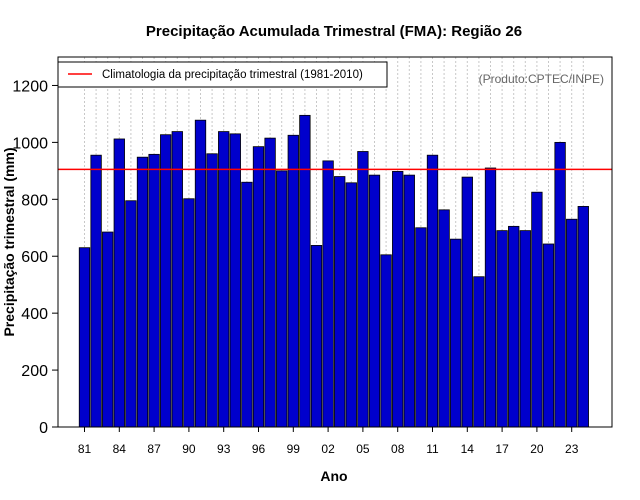 The width and height of the screenshot is (640, 500). Describe the element at coordinates (333, 476) in the screenshot. I see `x-axis-label: Ano` at that location.